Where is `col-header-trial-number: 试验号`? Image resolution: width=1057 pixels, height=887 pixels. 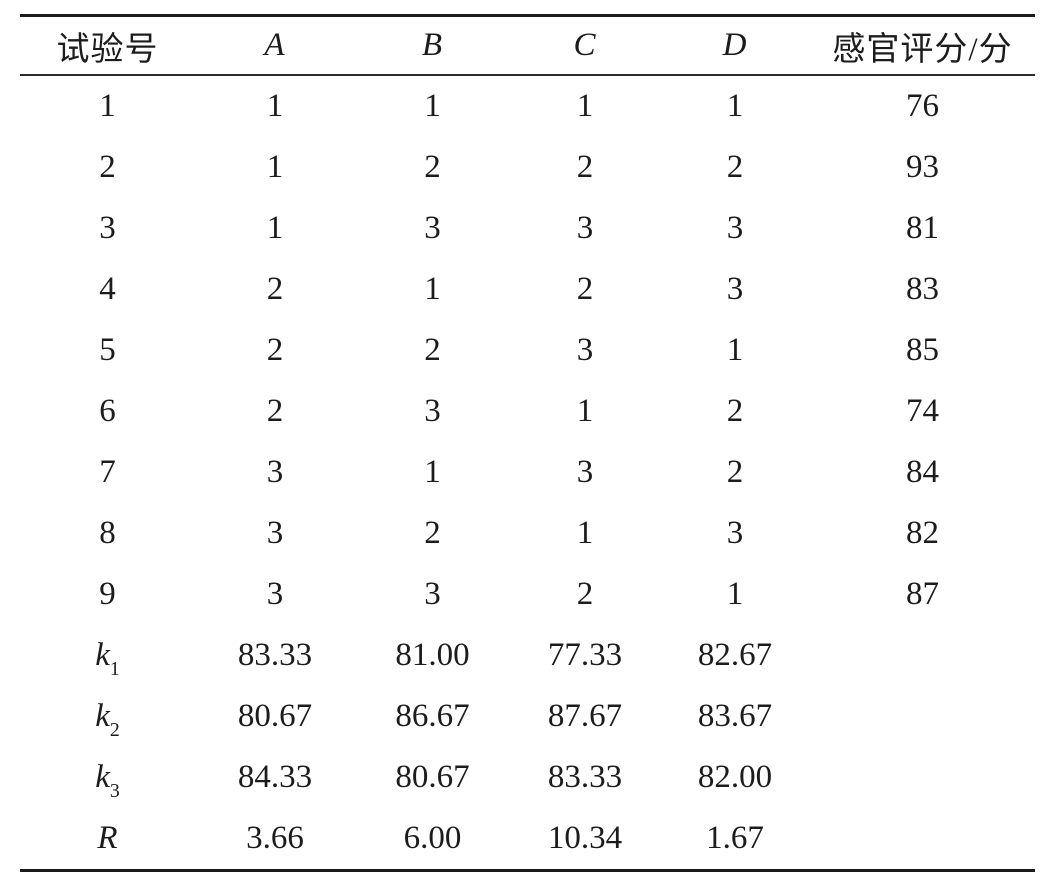
col-header-trial-number: 试验号 is located at coordinates (107, 45).